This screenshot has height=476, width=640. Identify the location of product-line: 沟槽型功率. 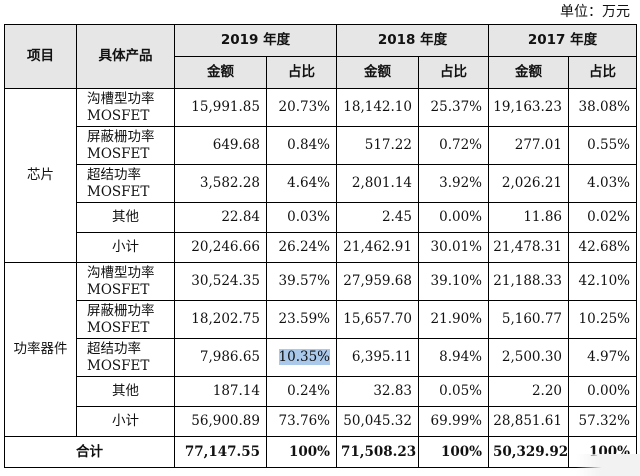
(121, 272).